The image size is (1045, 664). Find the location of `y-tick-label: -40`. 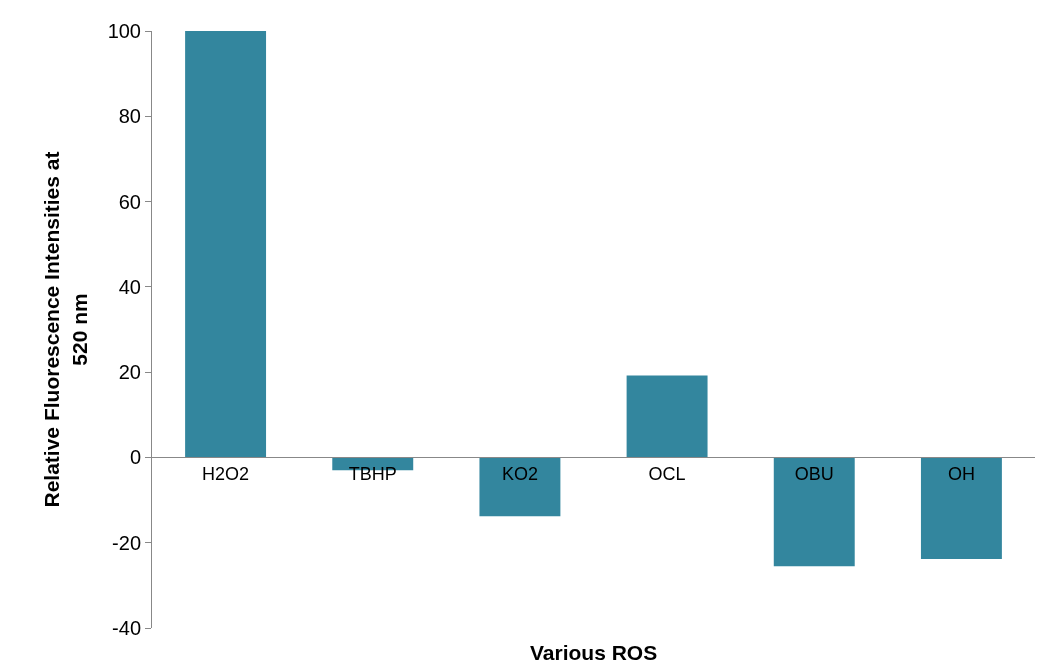

y-tick-label: -40 is located at coordinates (126, 628).